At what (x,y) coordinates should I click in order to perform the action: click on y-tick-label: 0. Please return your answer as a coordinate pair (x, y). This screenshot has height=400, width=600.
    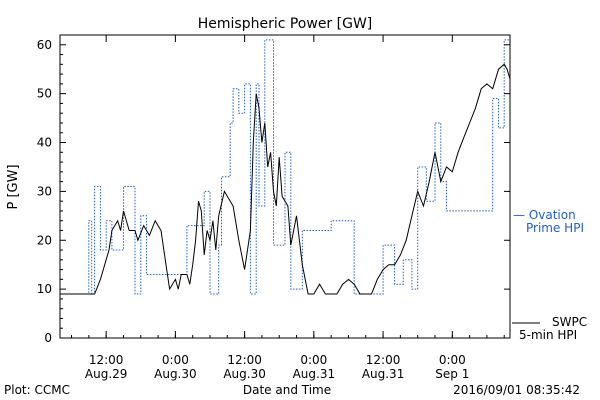
    Looking at the image, I should click on (48, 338).